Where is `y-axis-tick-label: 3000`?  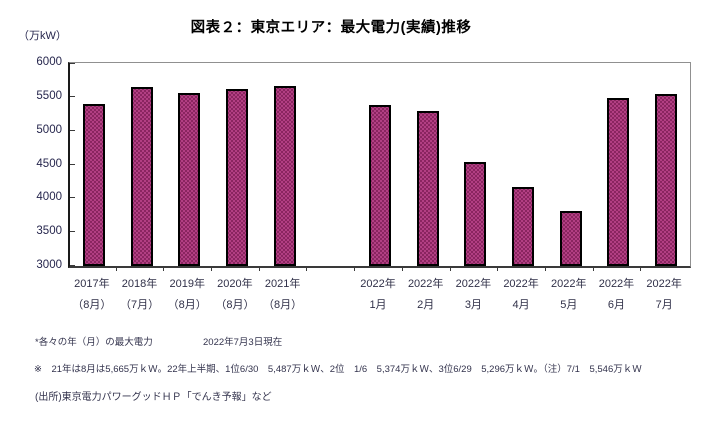
y-axis-tick-label: 3000 is located at coordinates (49, 265).